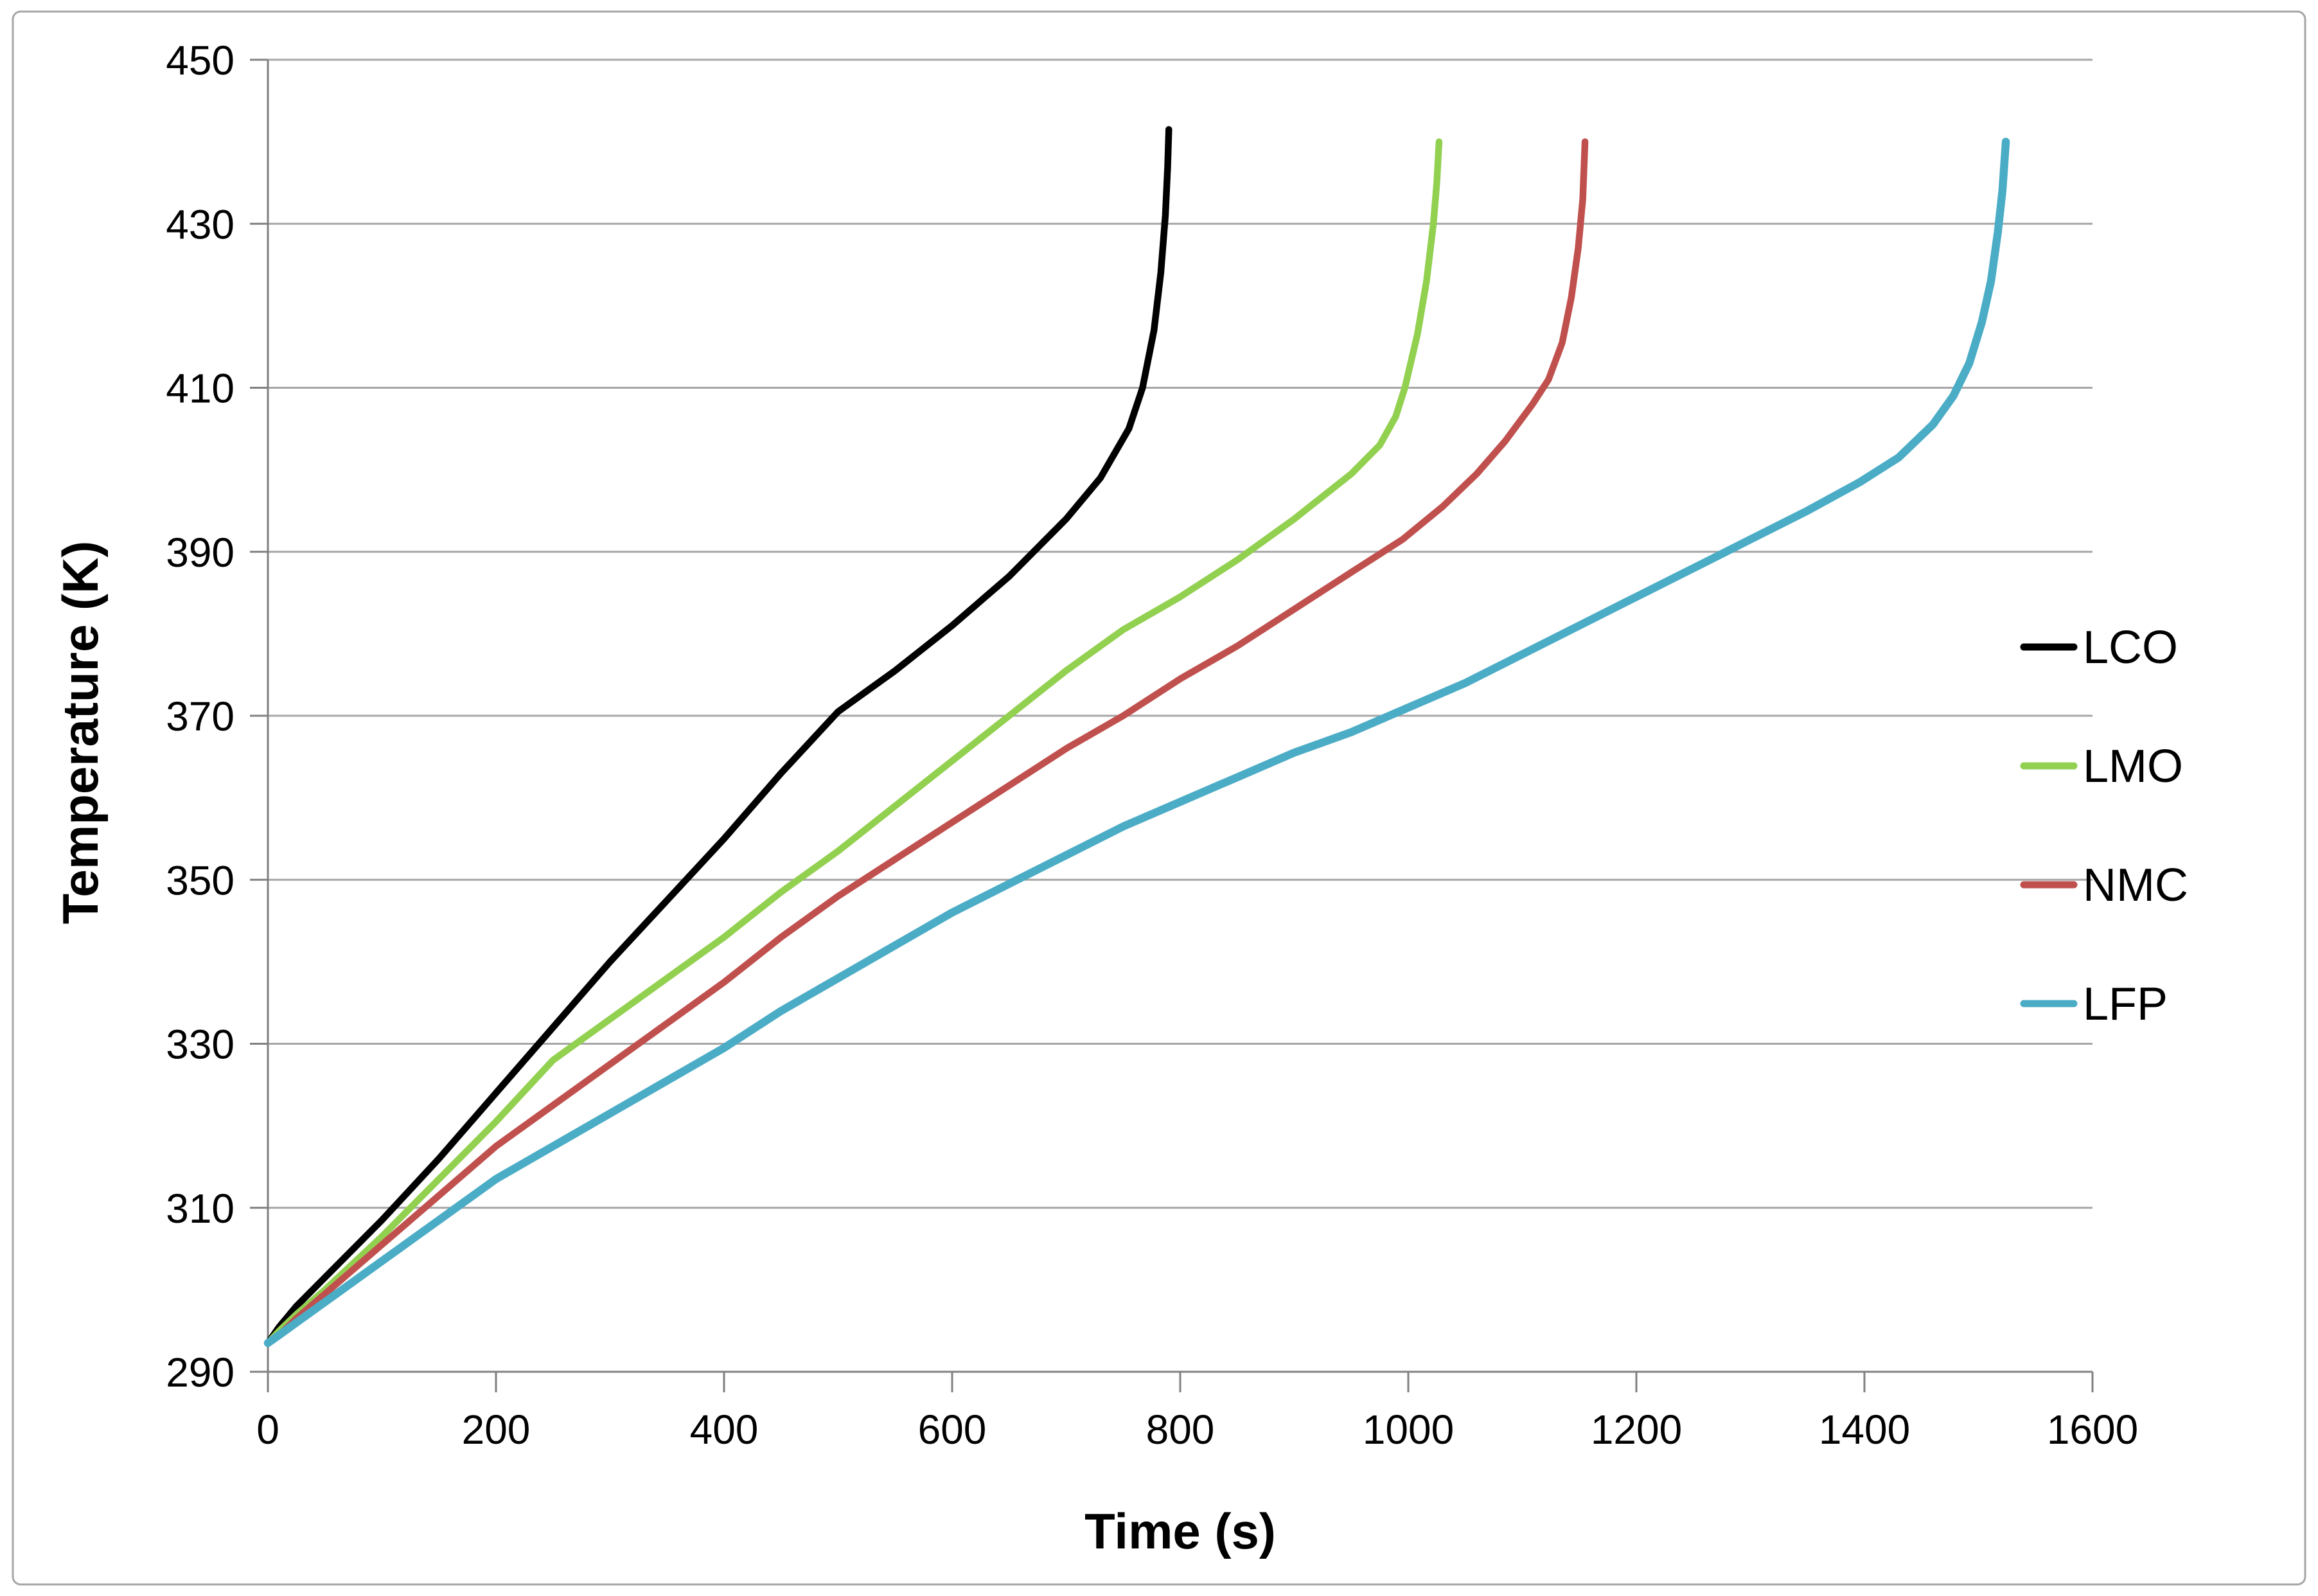 Image resolution: width=2318 pixels, height=1596 pixels. What do you see at coordinates (2130, 647) in the screenshot?
I see `legend-label-LCO: LCO` at bounding box center [2130, 647].